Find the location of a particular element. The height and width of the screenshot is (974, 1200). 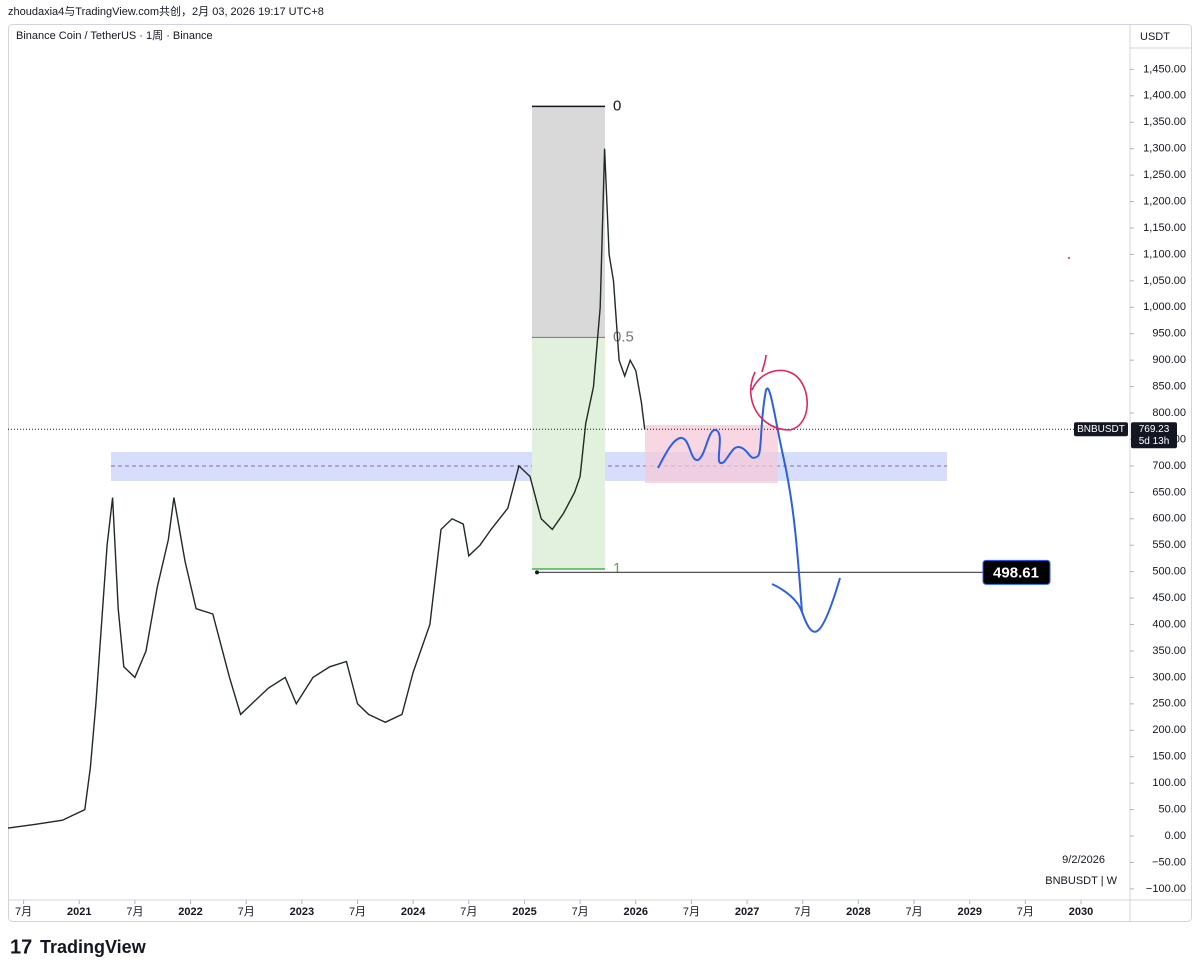

y-tick-label: 1,450.00 is located at coordinates (1164, 69).